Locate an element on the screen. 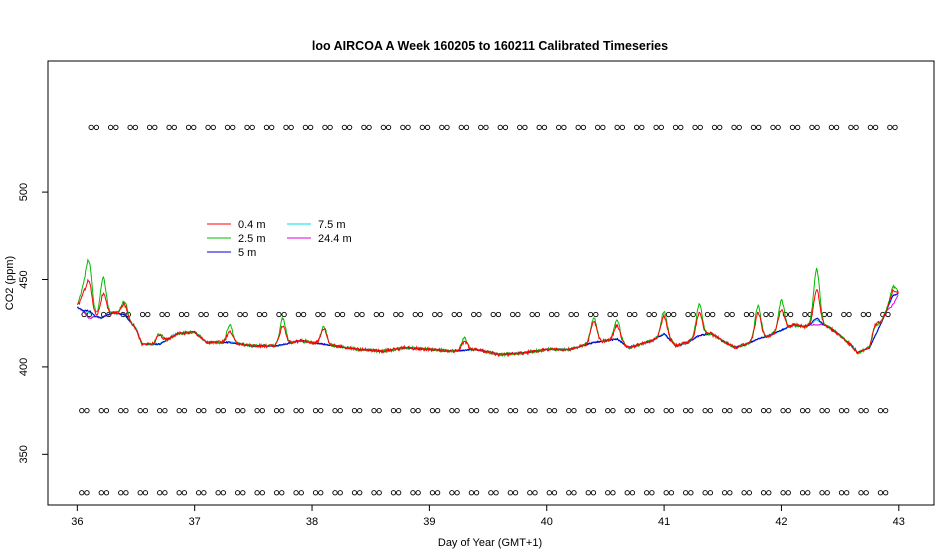  legend-label: 5 m is located at coordinates (247, 253).